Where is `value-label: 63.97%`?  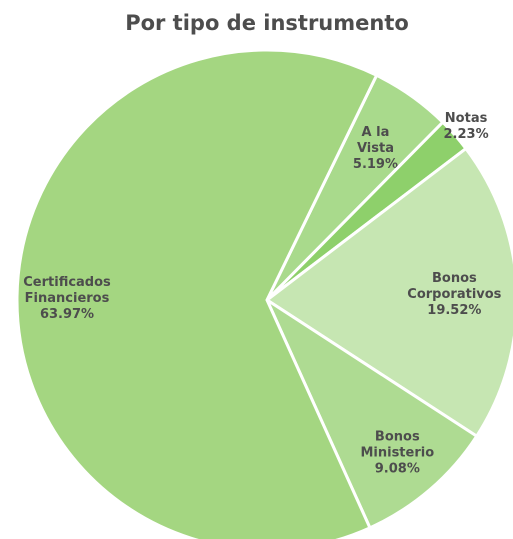
value-label: 63.97% is located at coordinates (67, 314).